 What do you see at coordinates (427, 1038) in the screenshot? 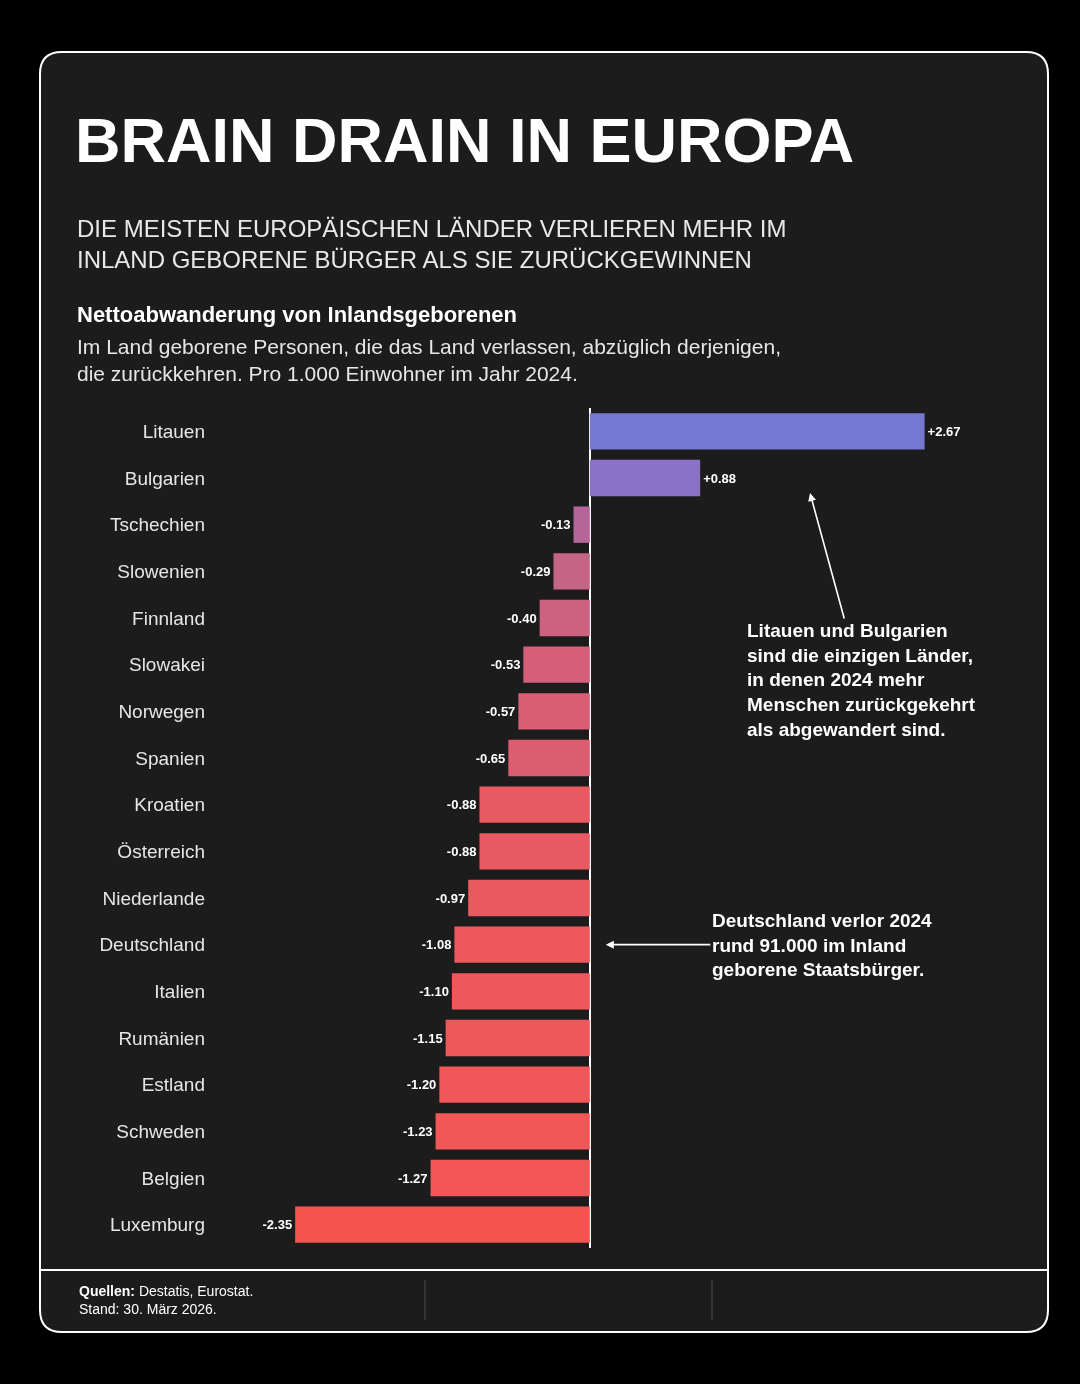
I see `data-label: -1.15` at bounding box center [427, 1038].